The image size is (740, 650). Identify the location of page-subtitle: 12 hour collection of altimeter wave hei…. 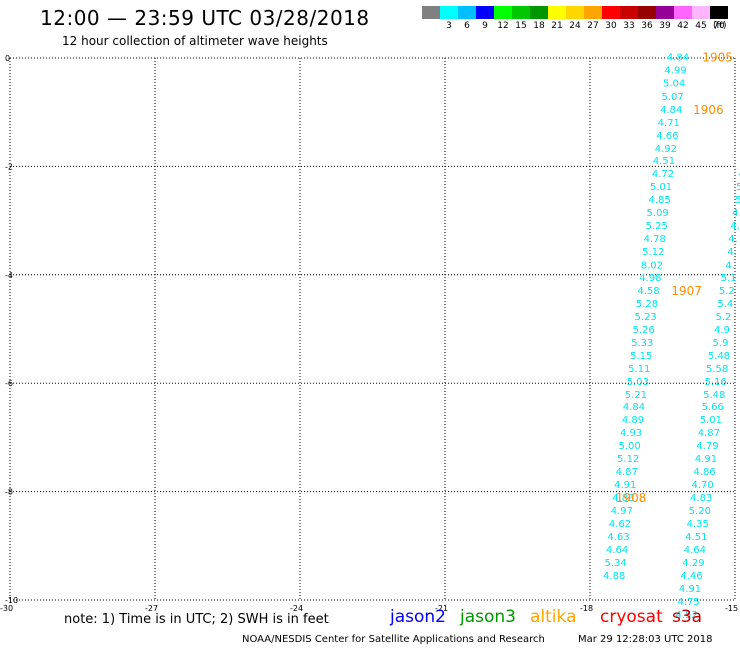
(195, 41).